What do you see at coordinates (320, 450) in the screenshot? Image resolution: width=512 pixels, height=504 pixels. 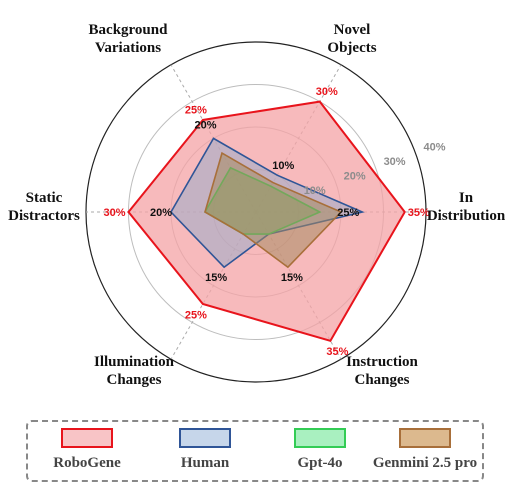 I see `legend-item-gpt4o: Gpt-4o` at bounding box center [320, 450].